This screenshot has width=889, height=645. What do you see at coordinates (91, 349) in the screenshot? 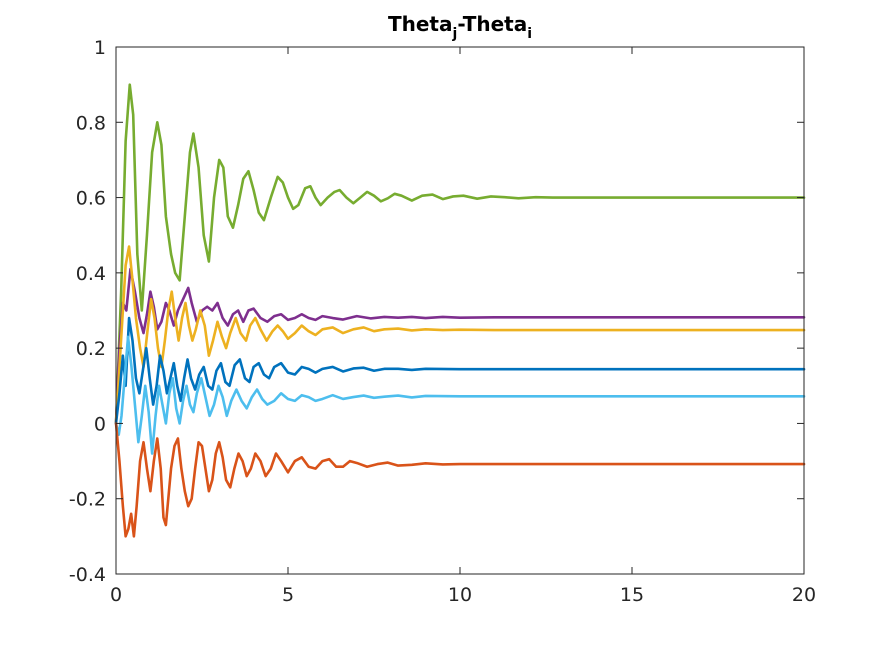
I see `y-tick-label-3: 0.2` at bounding box center [91, 349].